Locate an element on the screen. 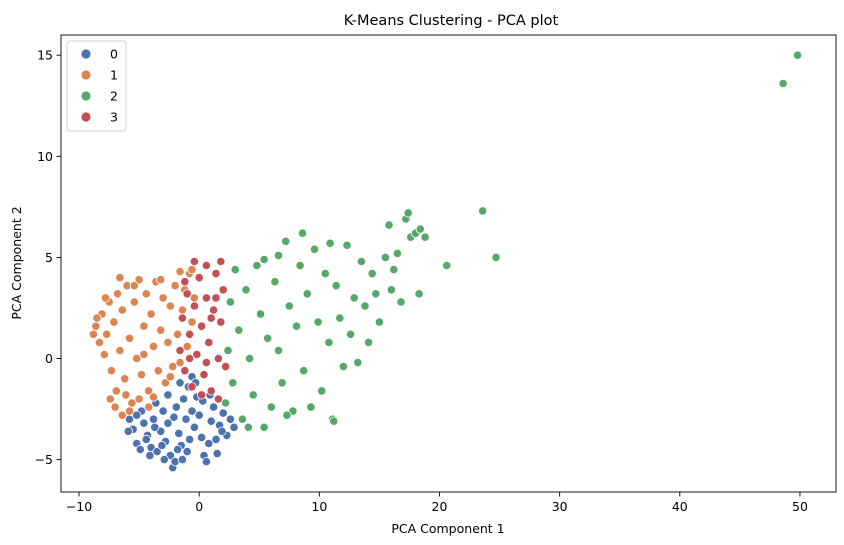 This screenshot has width=844, height=545. y-tick-label: −5 is located at coordinates (44, 459).